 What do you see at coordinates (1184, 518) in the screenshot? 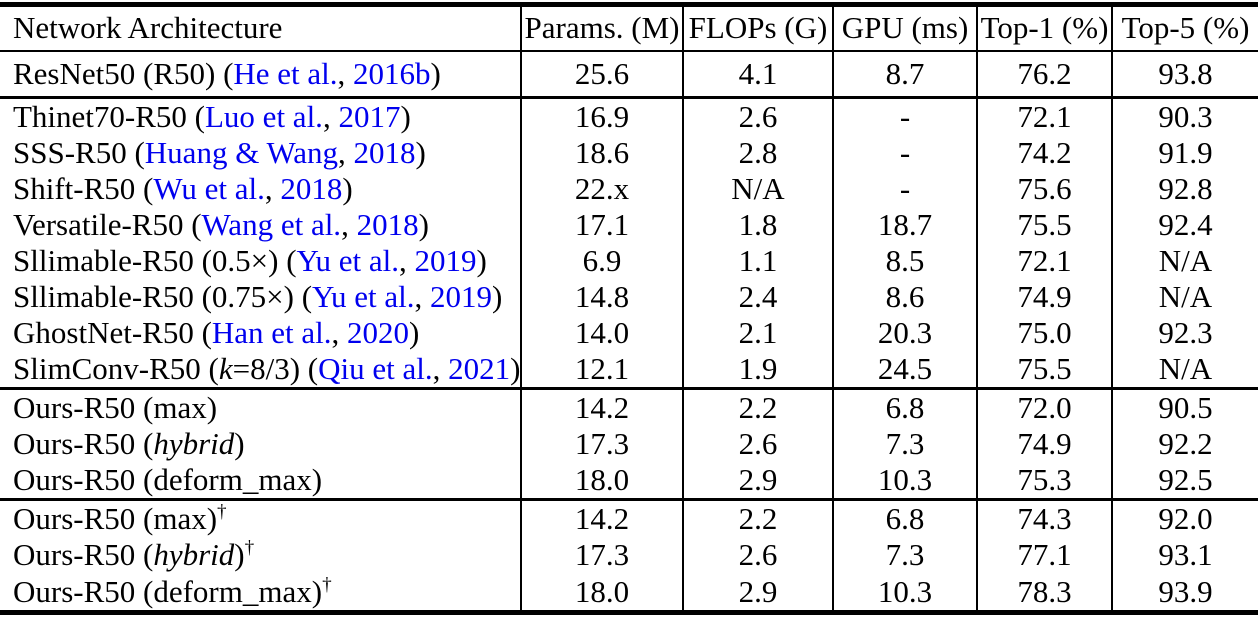
I see `value-cell: 92.0` at bounding box center [1184, 518].